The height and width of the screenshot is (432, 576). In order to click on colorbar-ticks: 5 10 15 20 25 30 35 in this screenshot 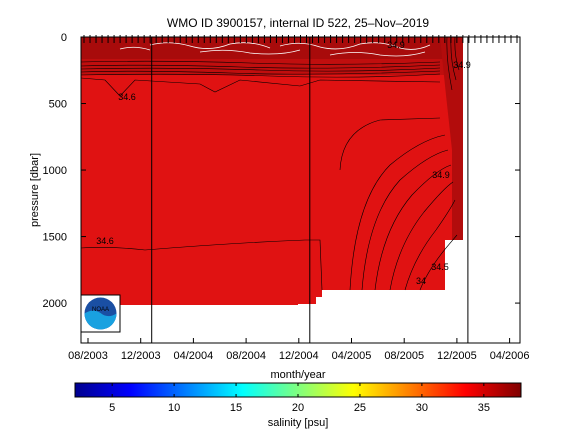, I will do `click(299, 398)`.